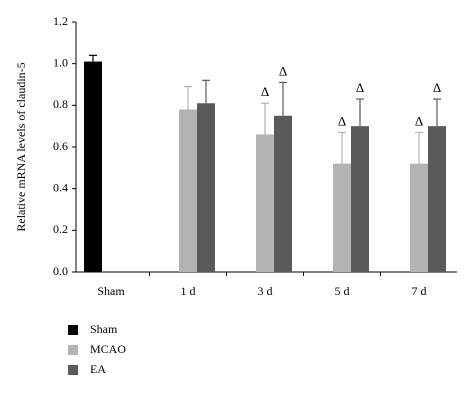 This screenshot has height=396, width=474. I want to click on y-tick-label: 0.2, so click(60, 229).